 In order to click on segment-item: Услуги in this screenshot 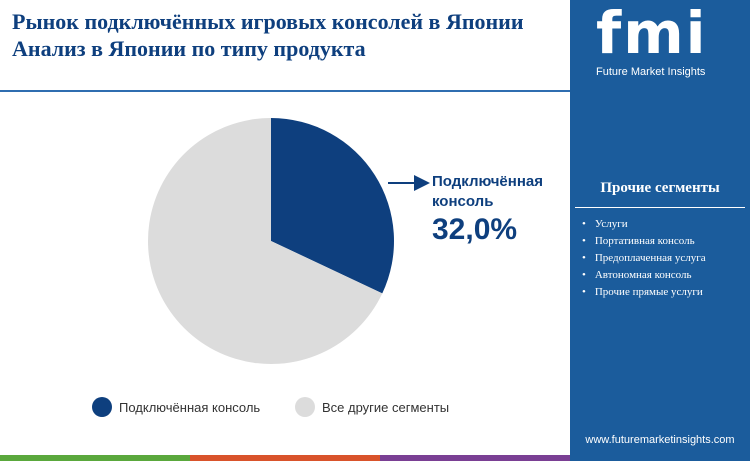, I will do `click(644, 224)`.